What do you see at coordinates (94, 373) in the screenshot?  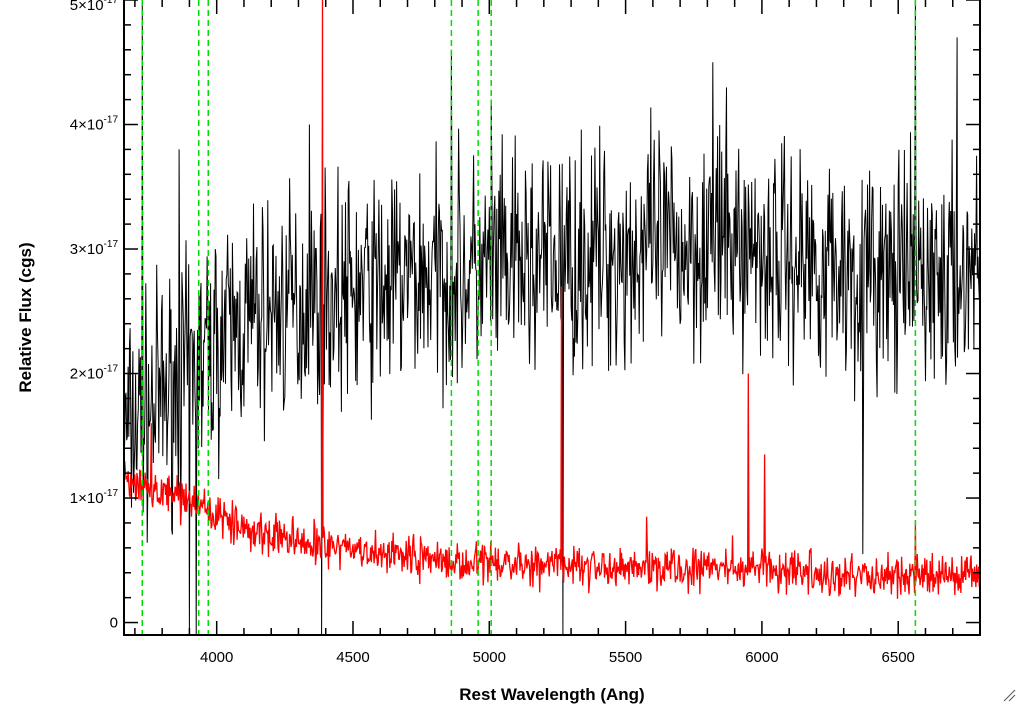 I see `y-tick-label: 2×10⁻¹⁷` at bounding box center [94, 373].